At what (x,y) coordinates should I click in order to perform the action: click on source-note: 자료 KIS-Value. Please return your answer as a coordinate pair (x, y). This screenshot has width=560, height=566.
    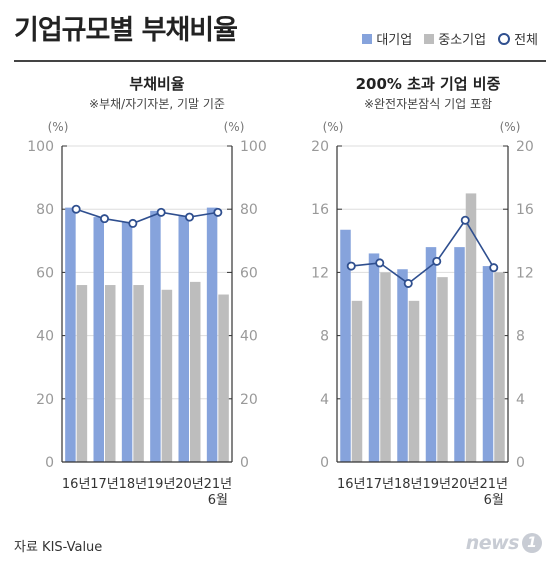
    Looking at the image, I should click on (58, 547).